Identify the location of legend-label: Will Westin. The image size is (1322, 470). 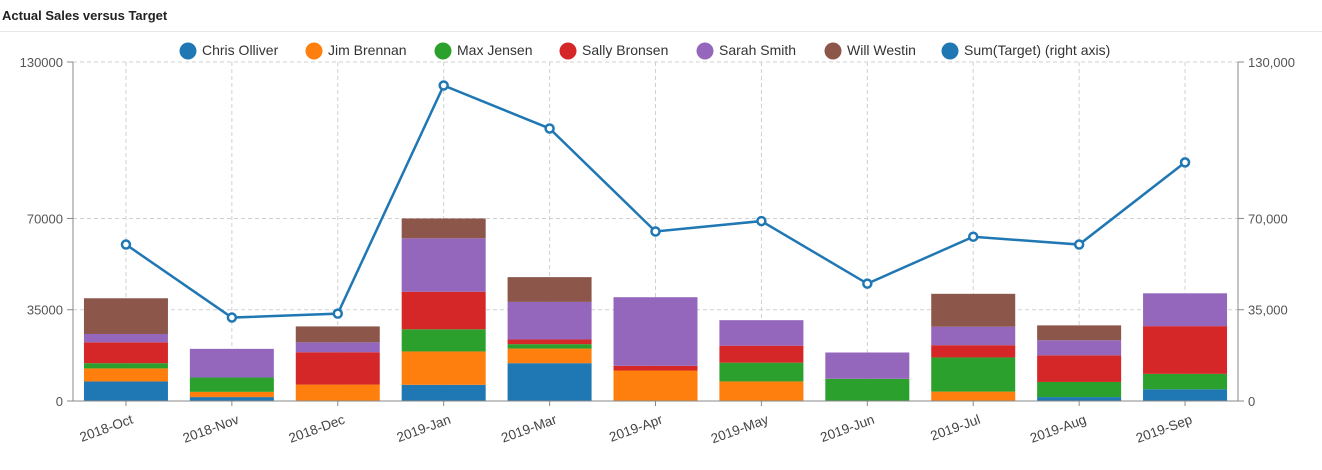
(881, 50).